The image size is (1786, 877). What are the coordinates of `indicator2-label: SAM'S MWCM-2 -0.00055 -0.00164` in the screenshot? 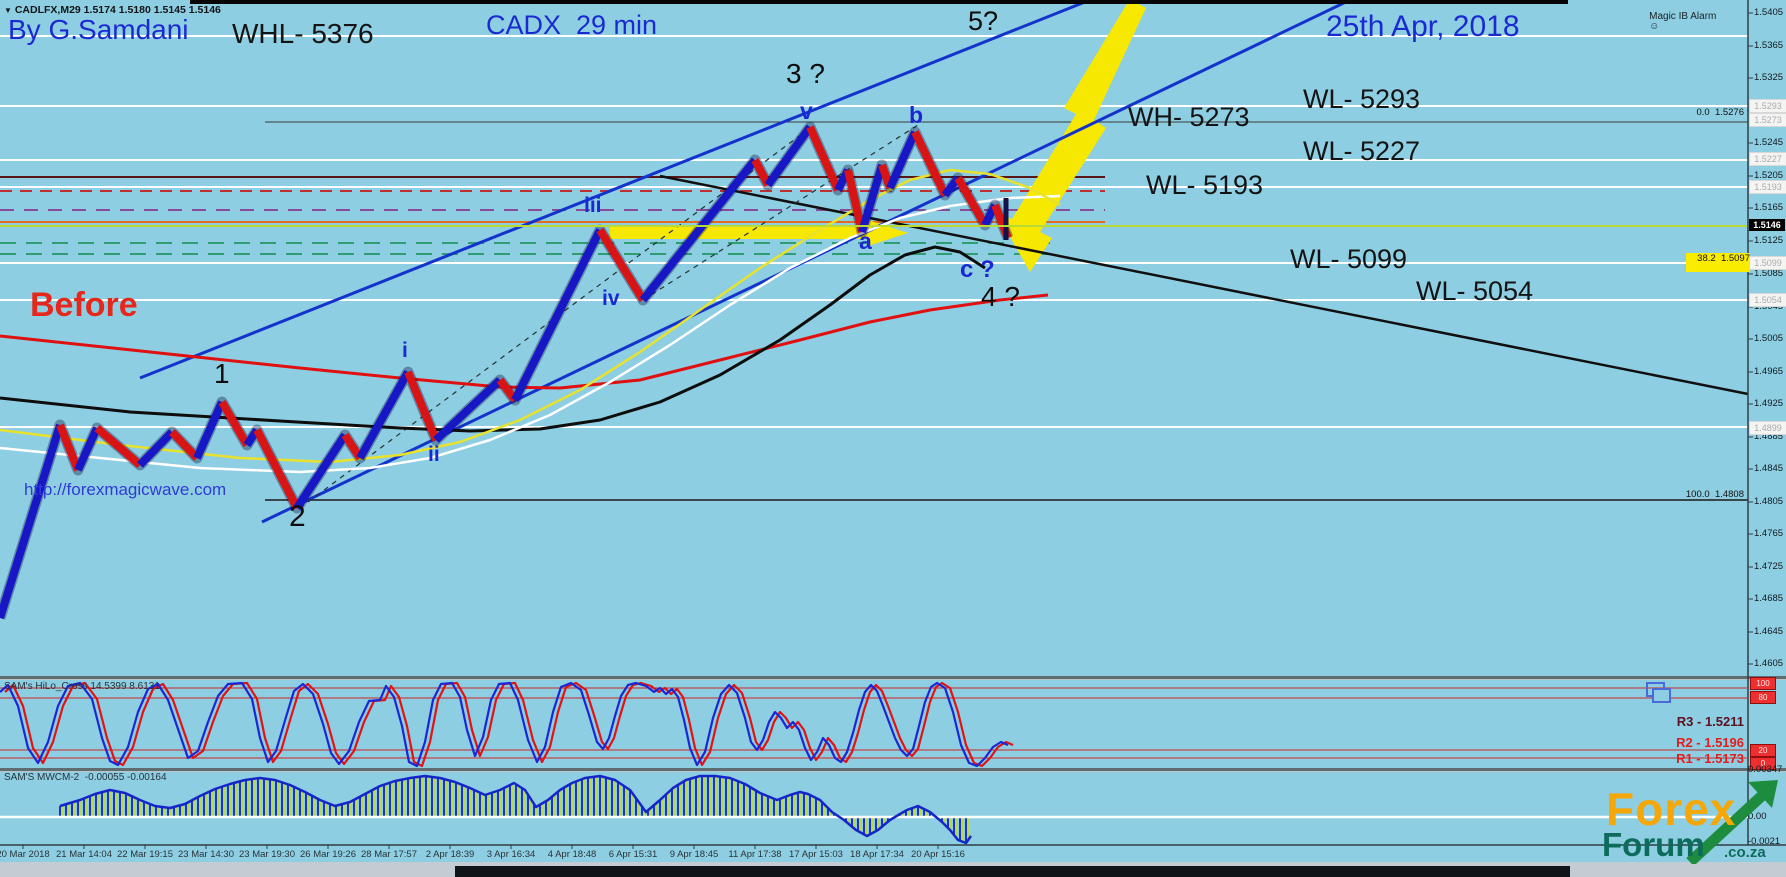 It's located at (85, 777).